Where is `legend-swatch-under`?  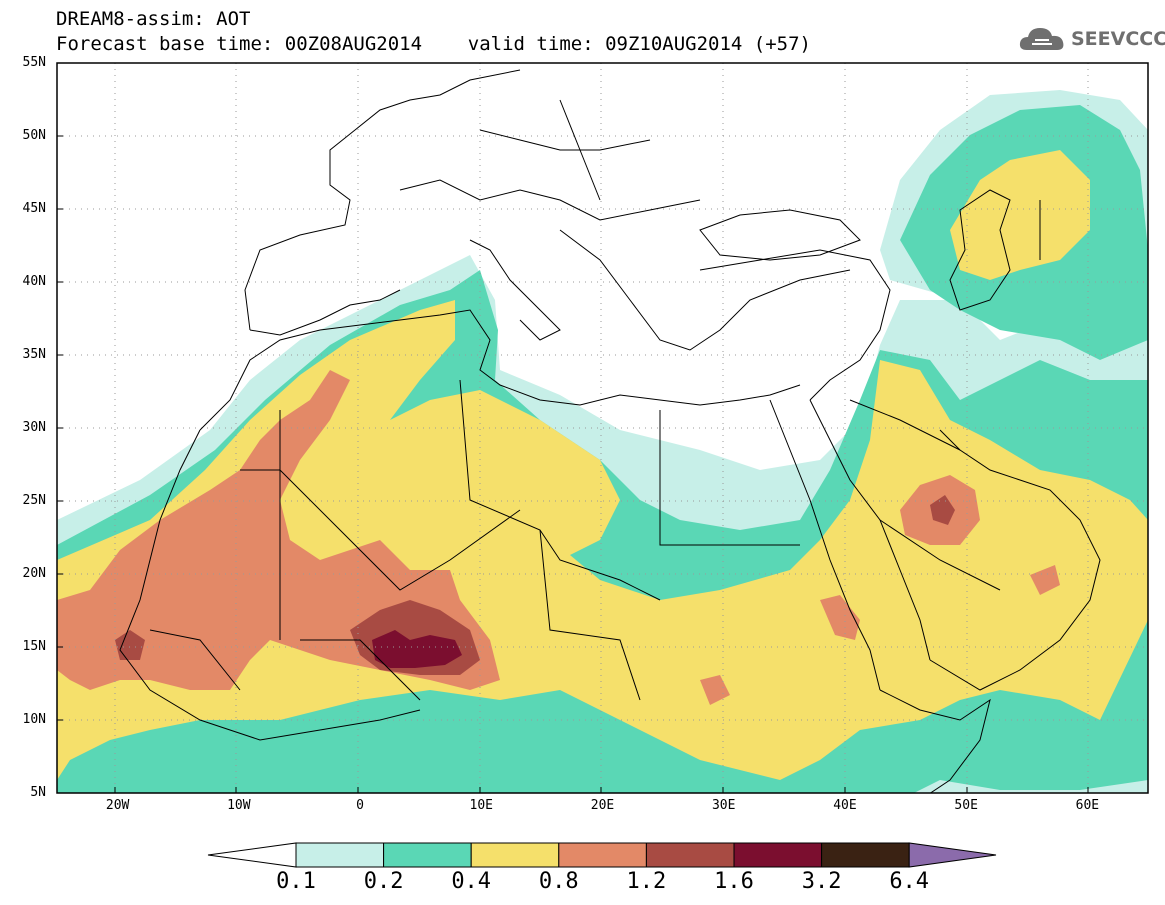 legend-swatch-under is located at coordinates (252, 855).